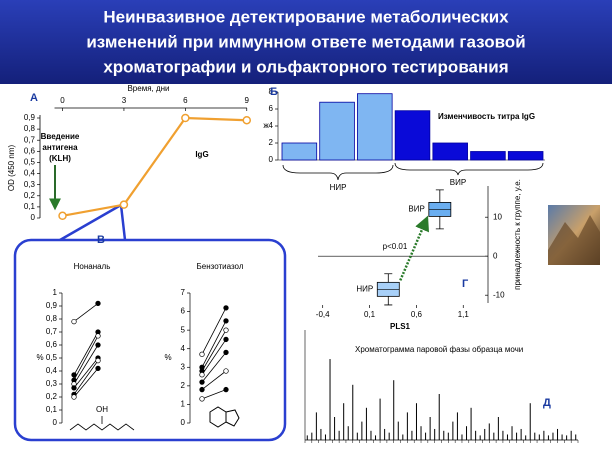 This screenshot has width=612, height=460. What do you see at coordinates (183, 329) in the screenshot?
I see `y-tick-label: 5` at bounding box center [183, 329].